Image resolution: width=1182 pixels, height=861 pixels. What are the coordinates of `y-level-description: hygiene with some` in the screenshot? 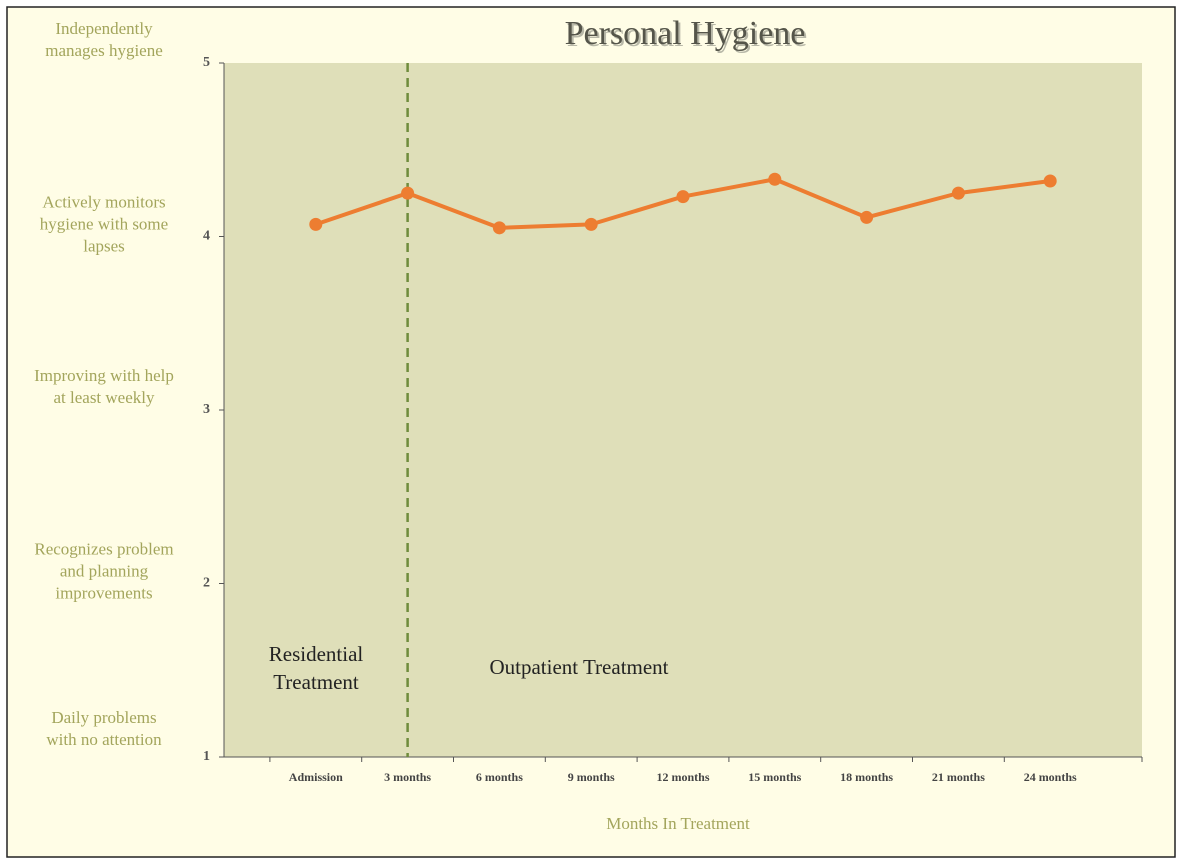 It's located at (104, 223).